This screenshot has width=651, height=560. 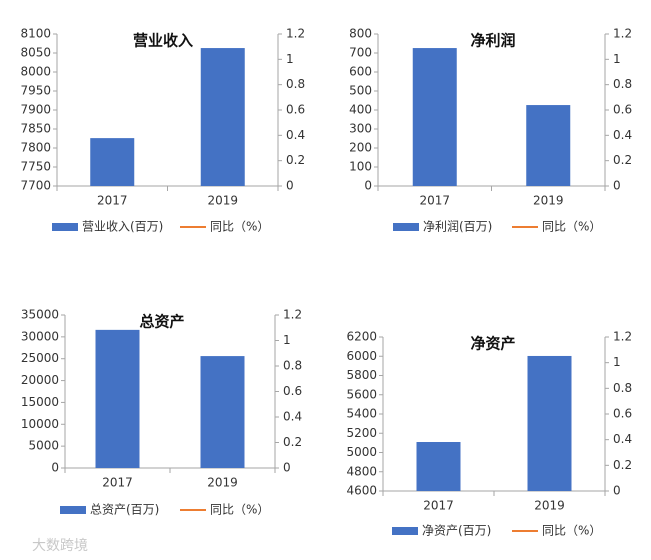 I want to click on y-tick-label: 500, so click(x=360, y=91).